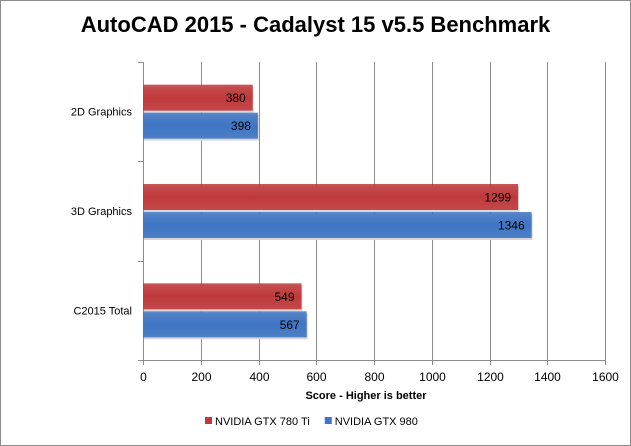 The image size is (631, 446). What do you see at coordinates (102, 311) in the screenshot?
I see `category-label: C2015 Total` at bounding box center [102, 311].